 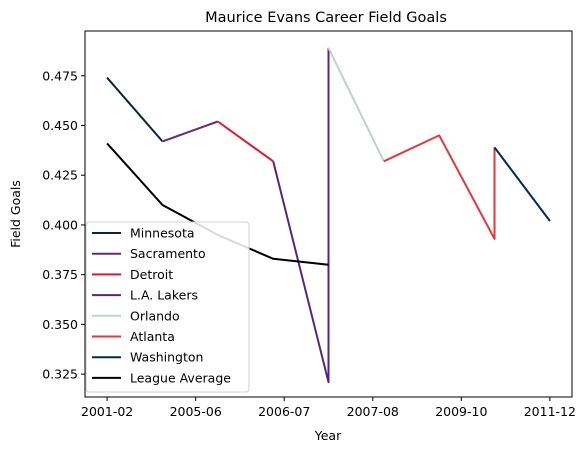 I want to click on x-tick-label: 2009-10, so click(x=461, y=411).